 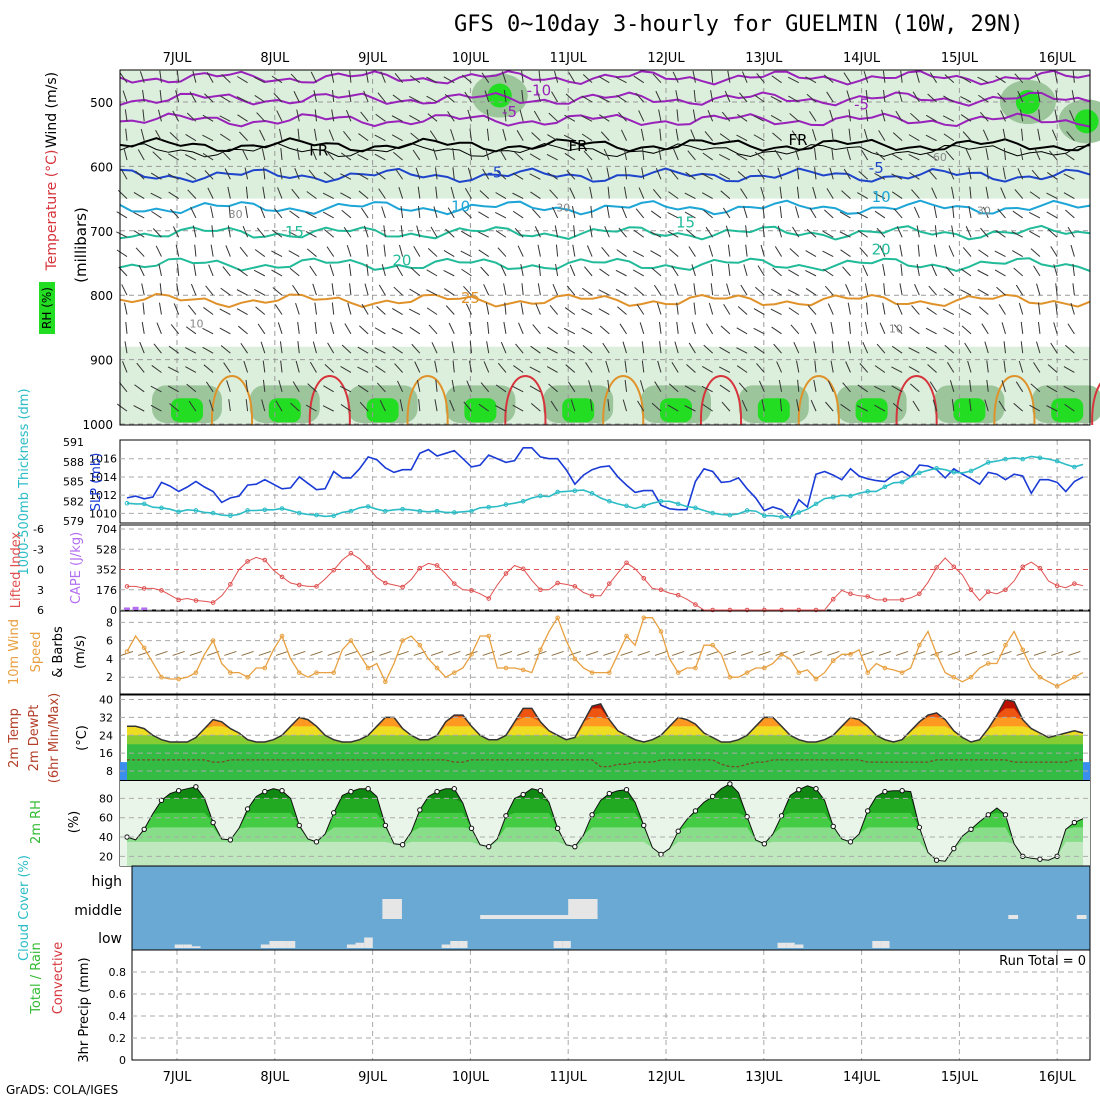 I want to click on date-label-top: 11JUL, so click(x=569, y=58).